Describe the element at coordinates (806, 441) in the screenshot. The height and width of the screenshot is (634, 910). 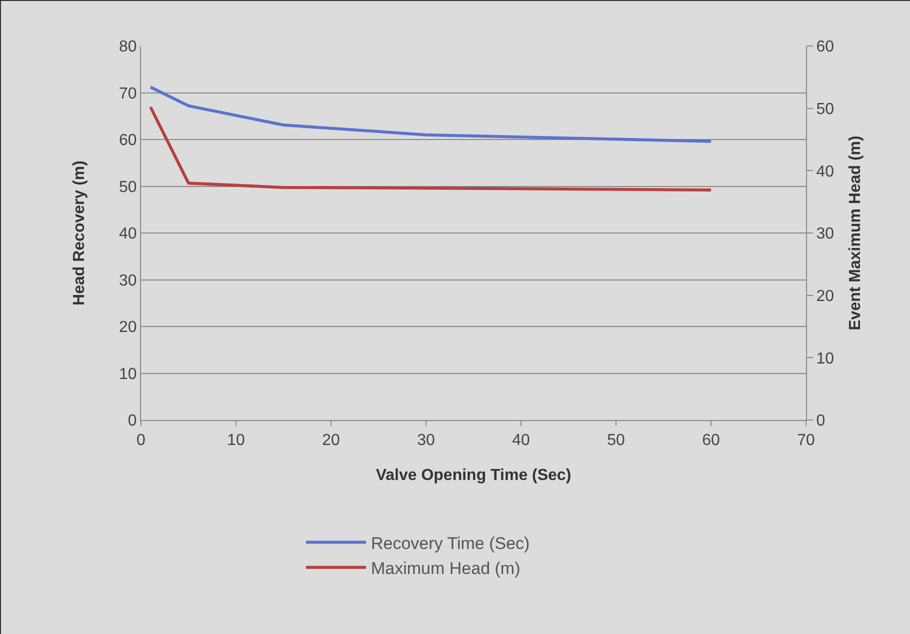
I see `x-tick-label: 70` at that location.